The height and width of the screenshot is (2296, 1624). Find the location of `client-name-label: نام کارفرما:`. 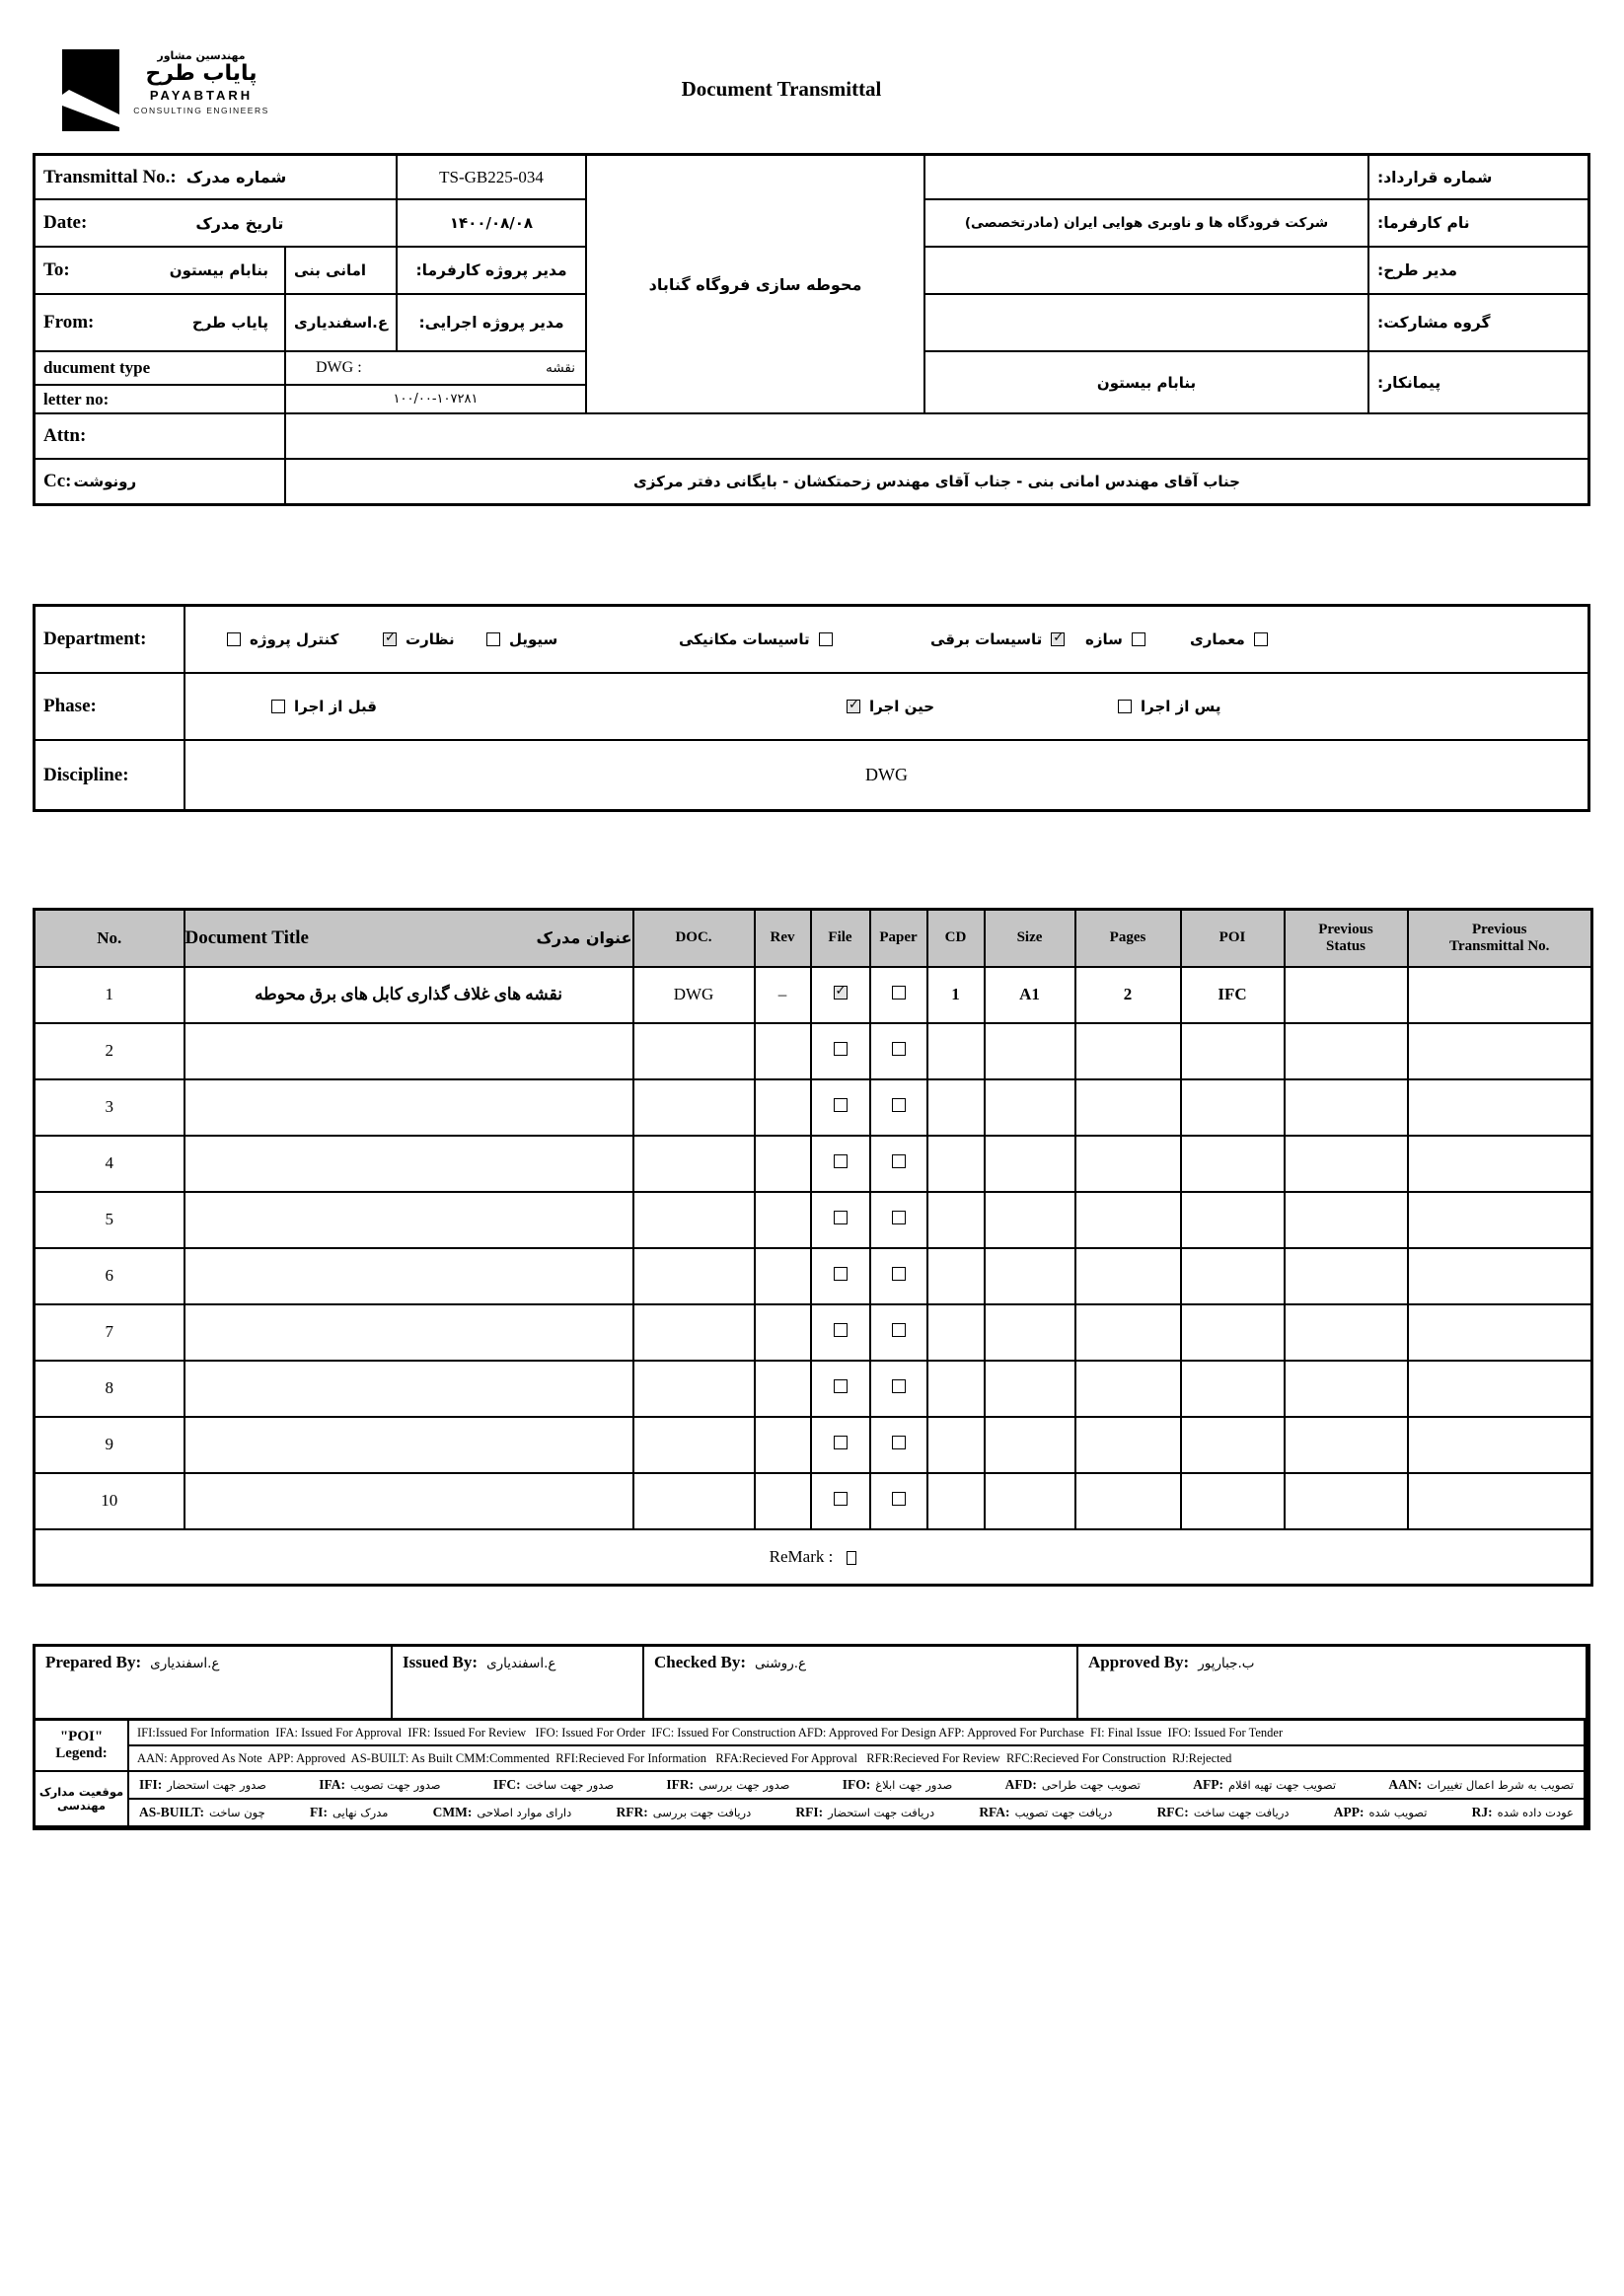

client-name-label: نام کارفرما: is located at coordinates (1478, 223).